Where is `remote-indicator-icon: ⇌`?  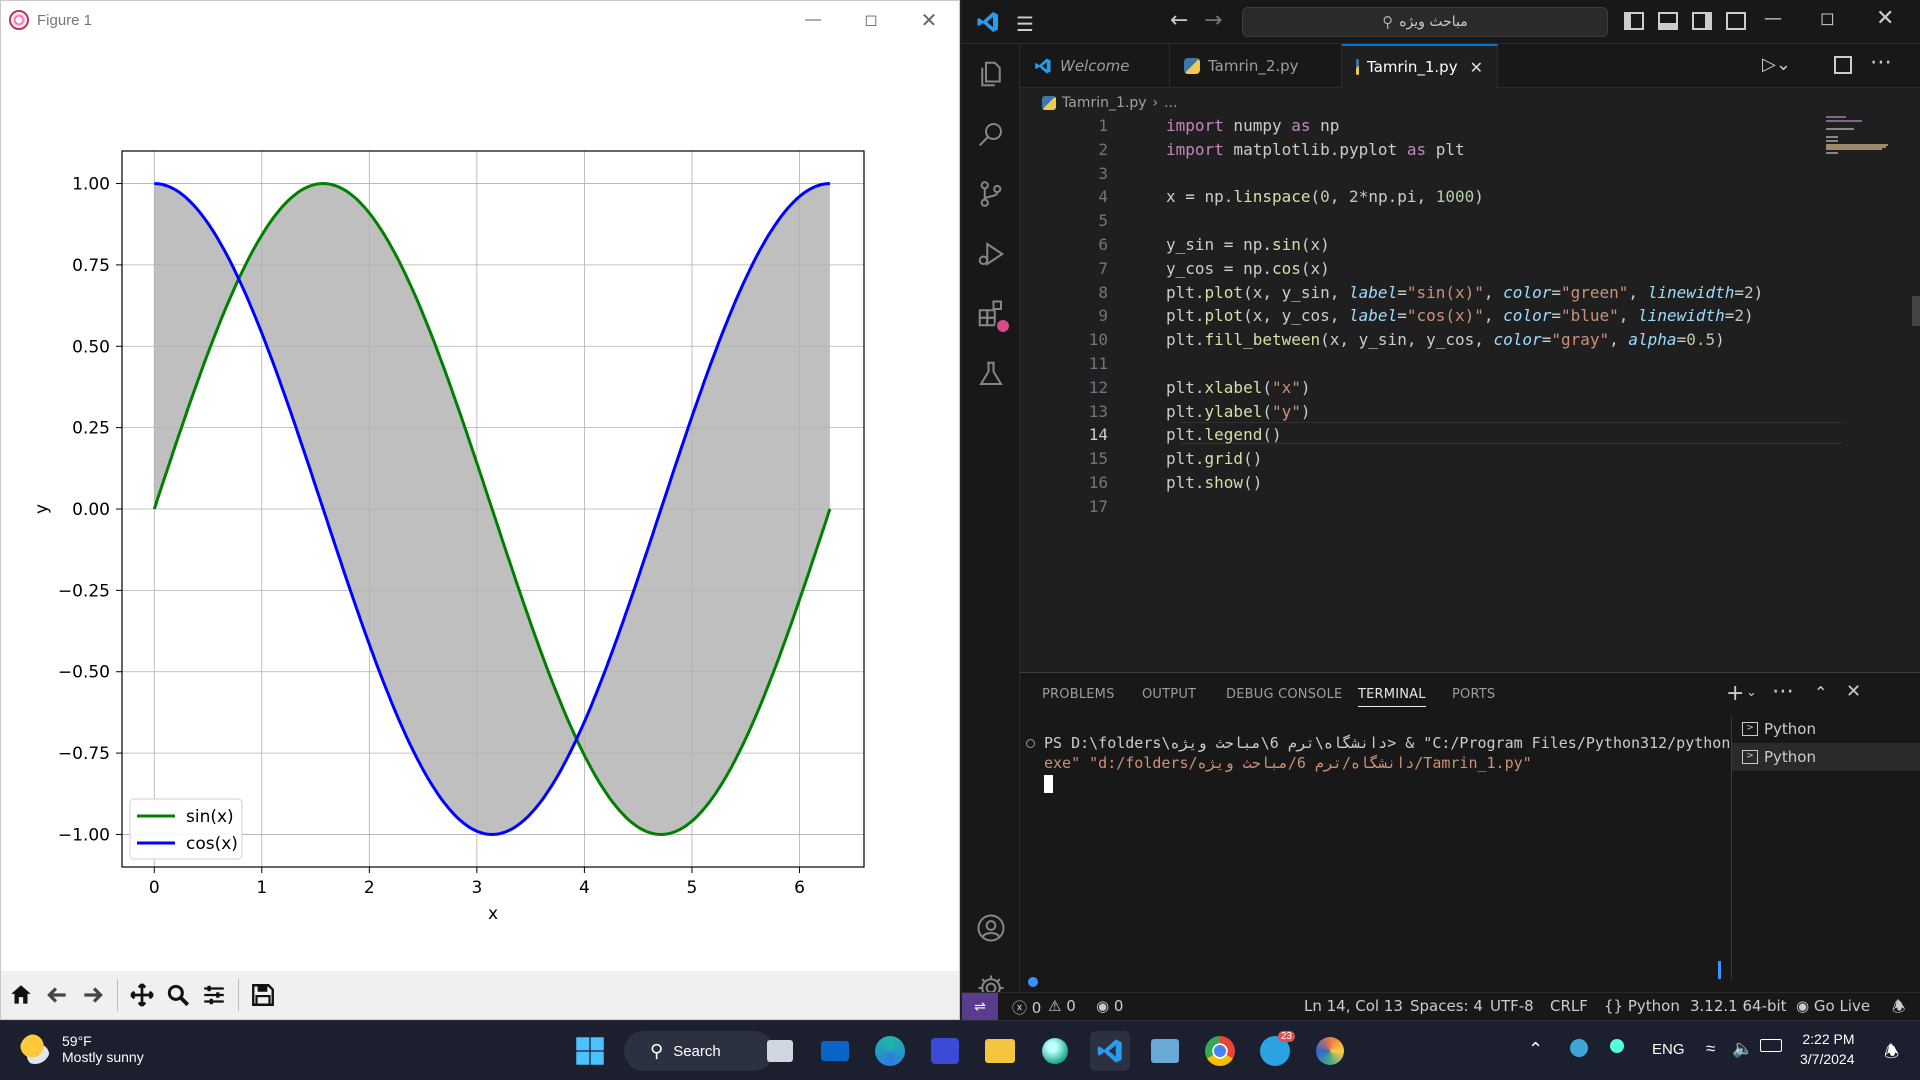 remote-indicator-icon: ⇌ is located at coordinates (980, 1006).